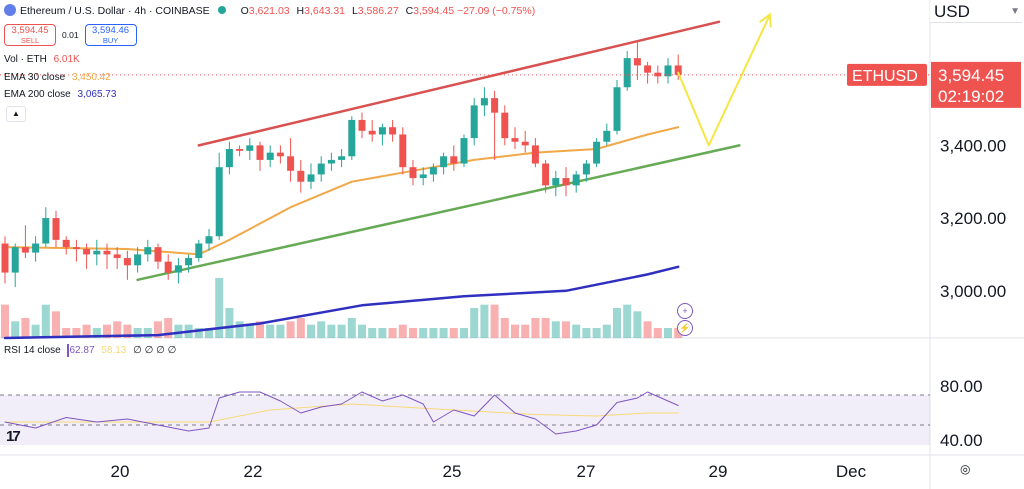 The image size is (1024, 489). Describe the element at coordinates (341, 413) in the screenshot. I see `rsi-path` at that location.